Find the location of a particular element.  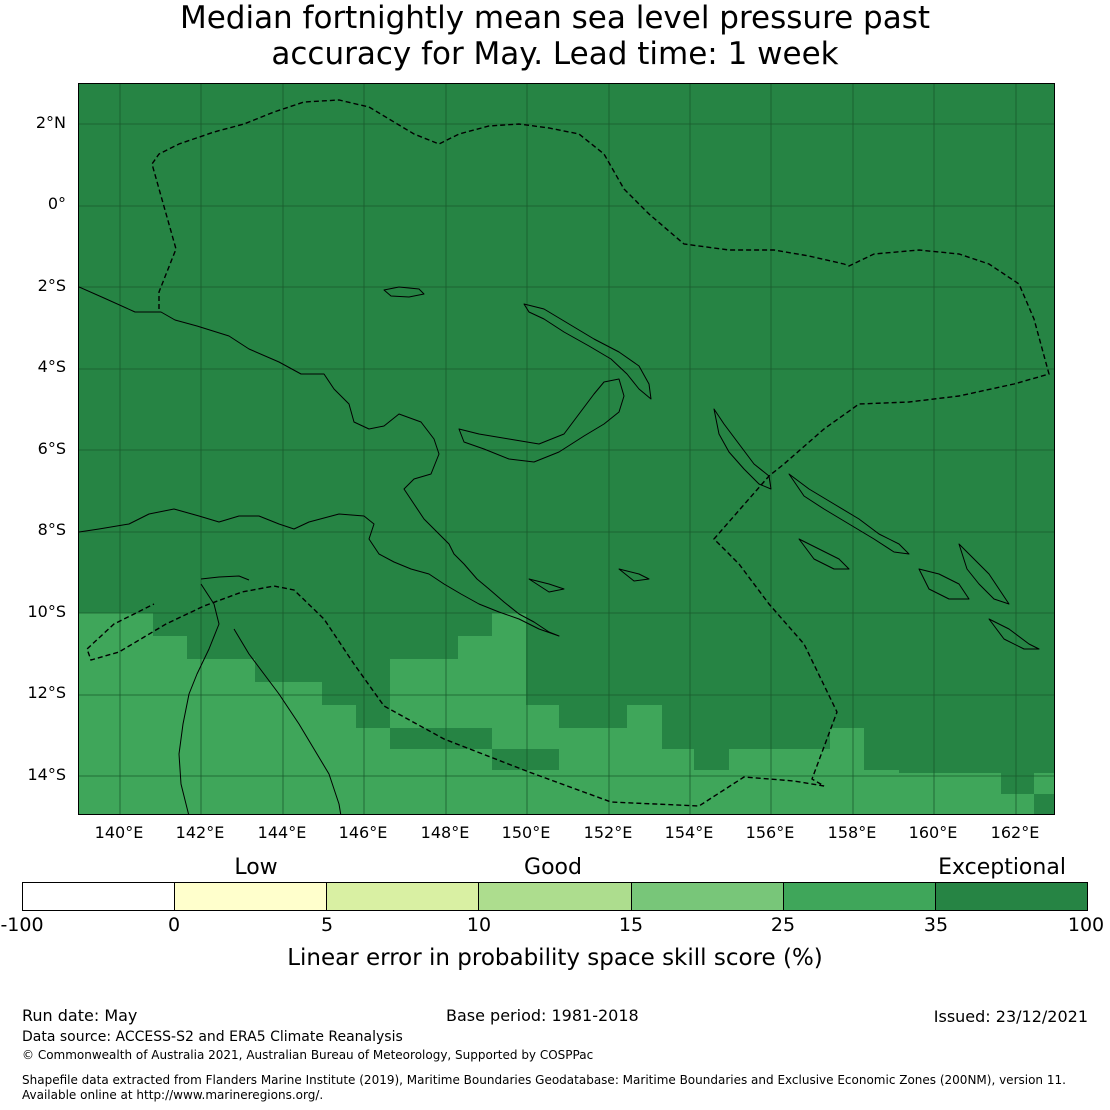

lat-label: 6°S is located at coordinates (51, 448).